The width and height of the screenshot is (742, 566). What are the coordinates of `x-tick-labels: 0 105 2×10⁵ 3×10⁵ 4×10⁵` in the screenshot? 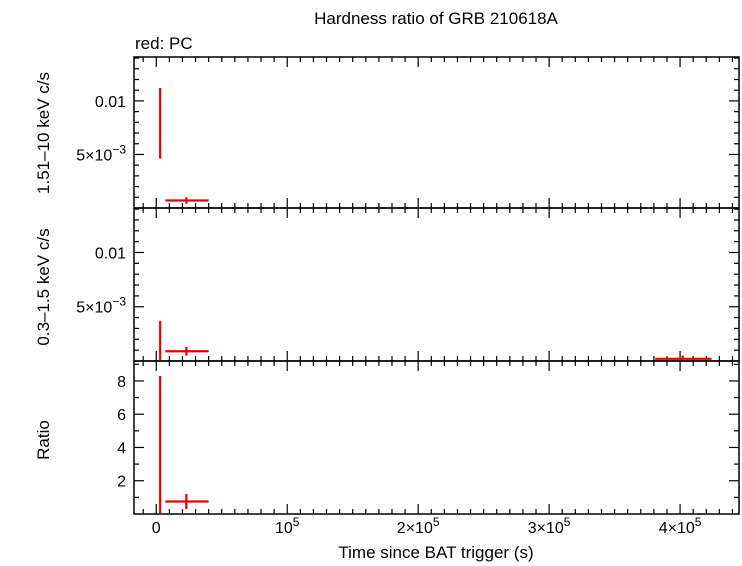 It's located at (427, 526).